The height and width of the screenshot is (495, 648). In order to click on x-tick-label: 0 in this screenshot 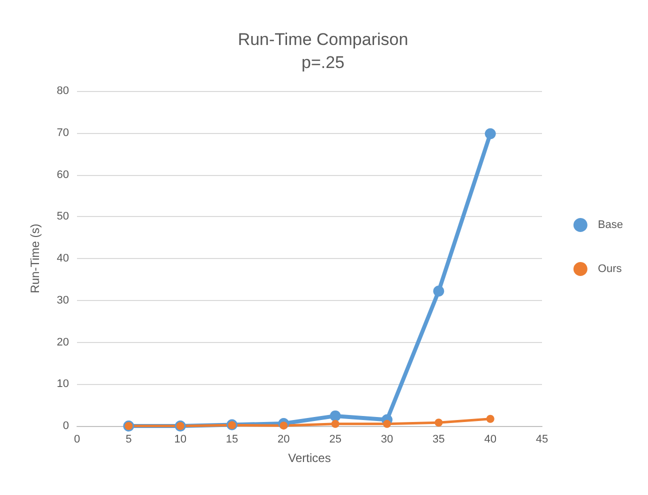, I will do `click(77, 440)`.